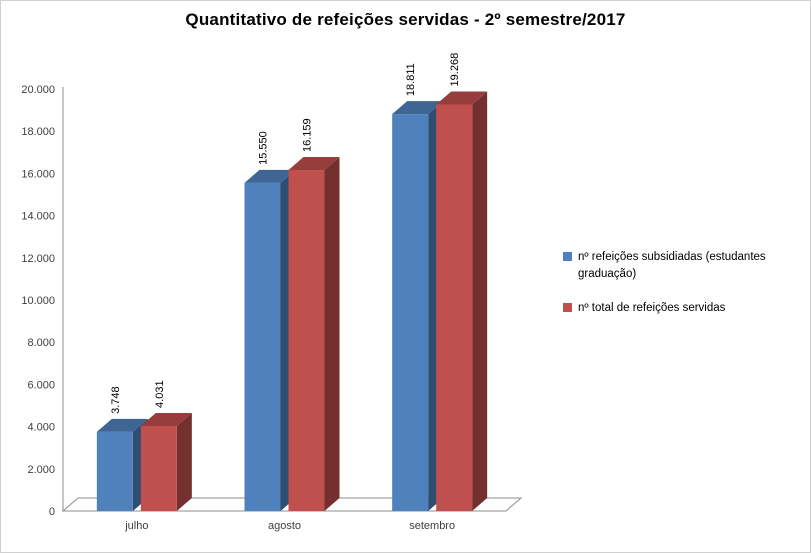 This screenshot has height=553, width=811. I want to click on y-tick-label: 12.000, so click(38, 259).